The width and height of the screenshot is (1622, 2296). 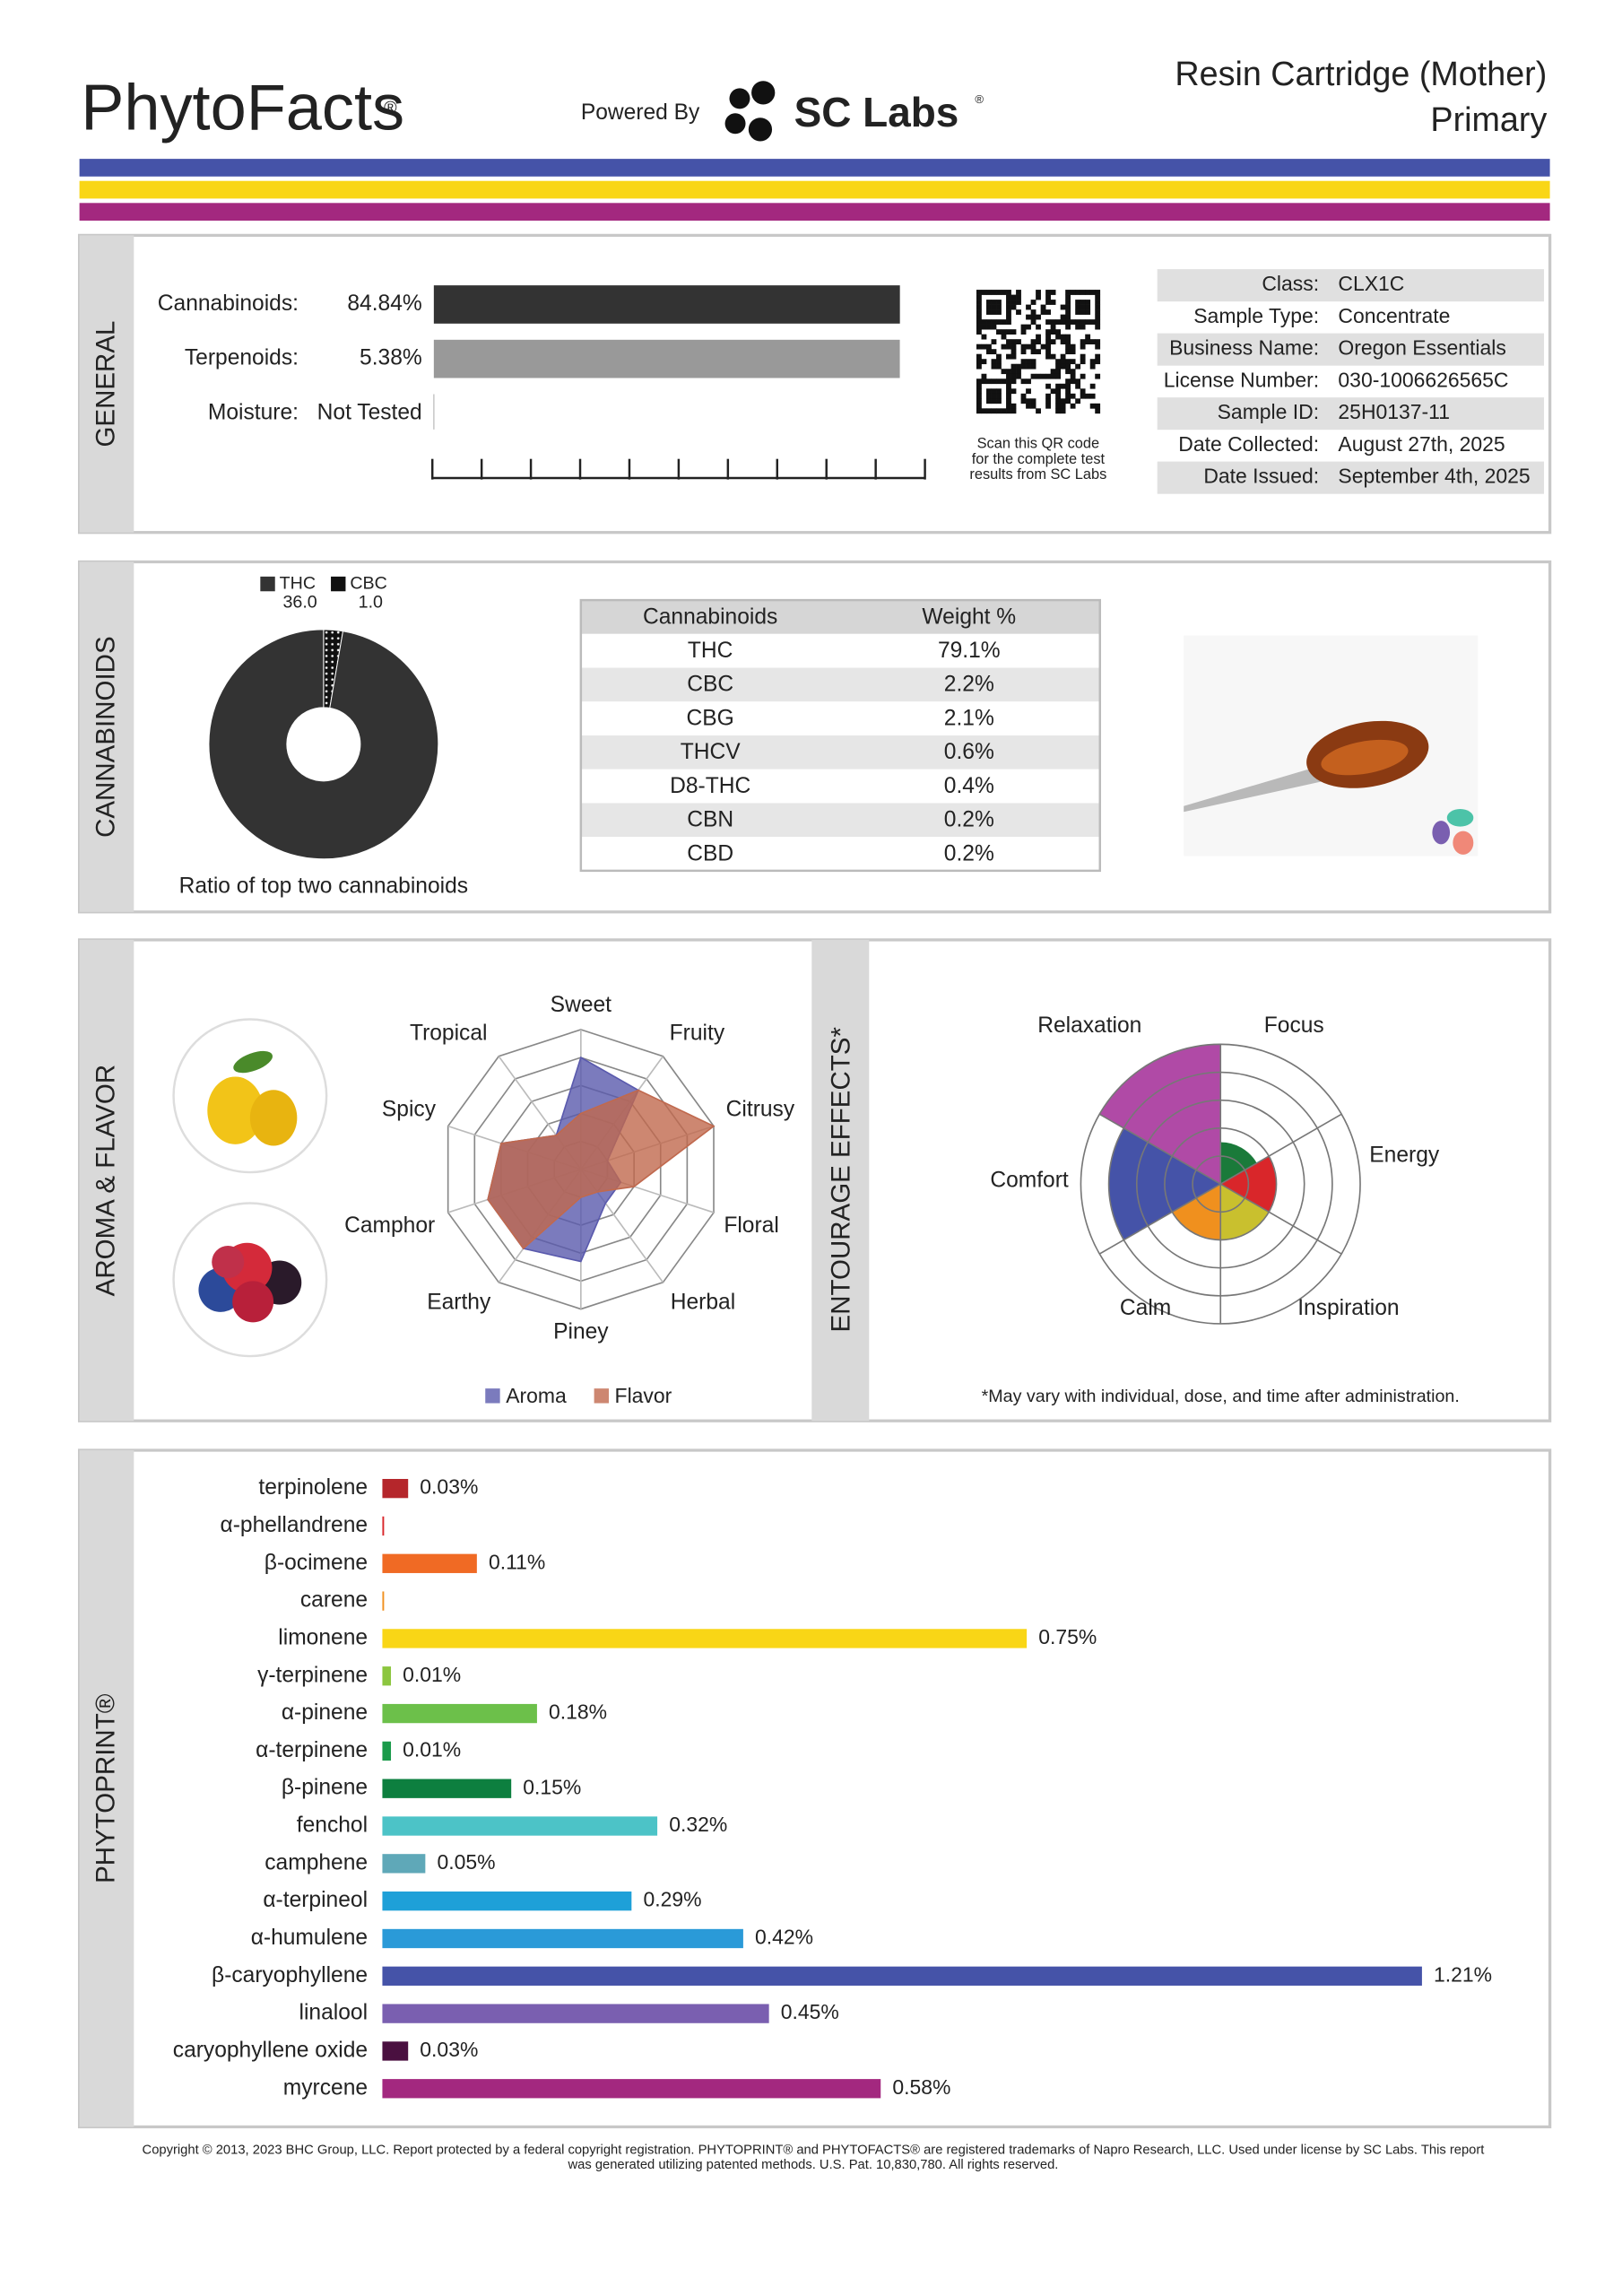 I want to click on table-cell: 0.4%, so click(x=969, y=786).